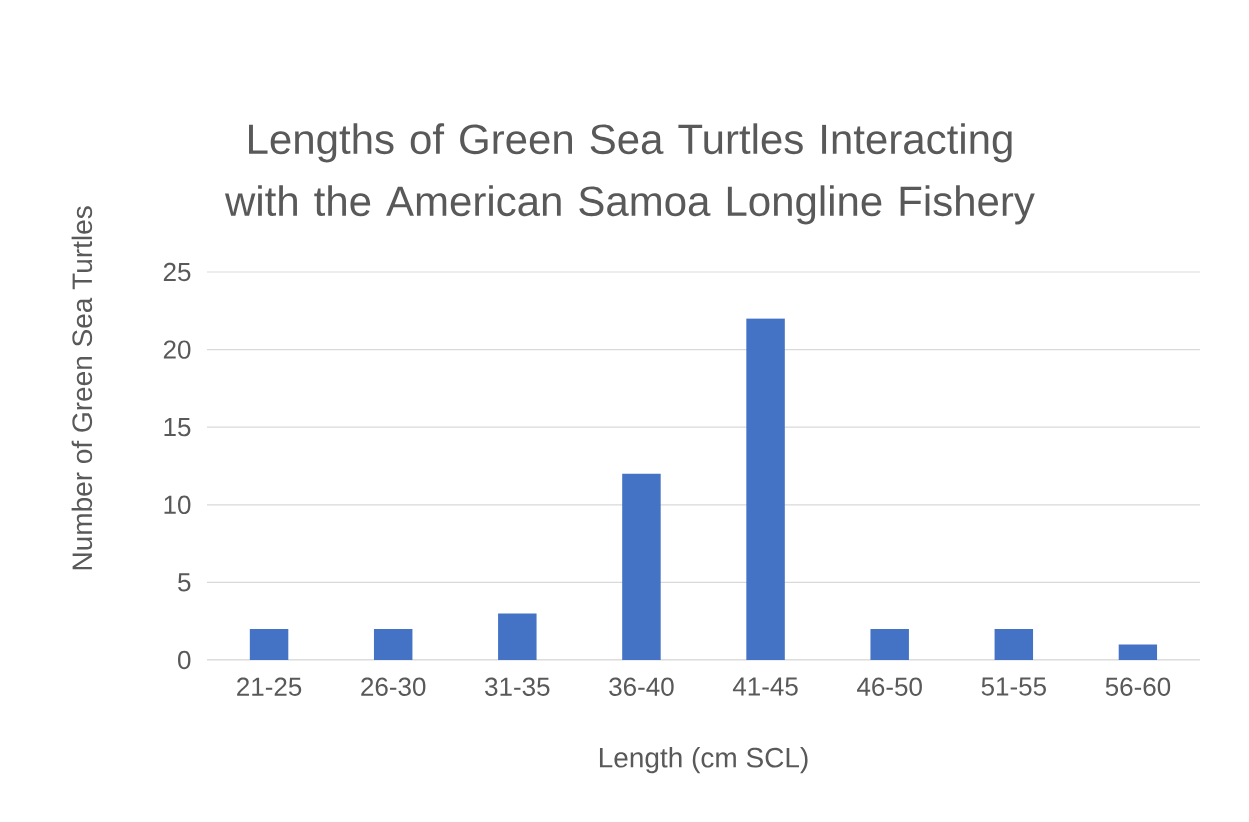 Image resolution: width=1249 pixels, height=822 pixels. I want to click on x-tick-label: 41-45, so click(765, 686).